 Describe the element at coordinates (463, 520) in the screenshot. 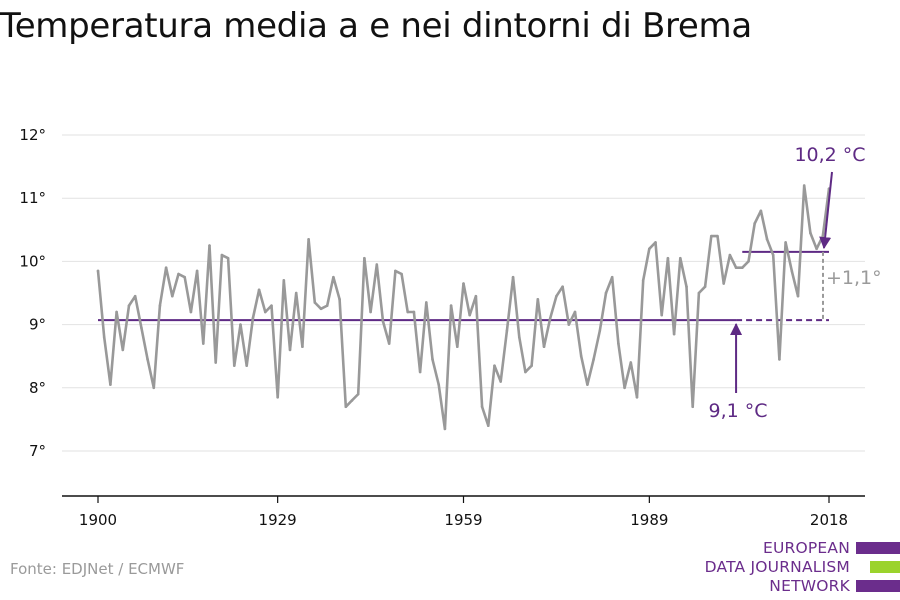

I see `x-tick-label-1959: 1959` at that location.